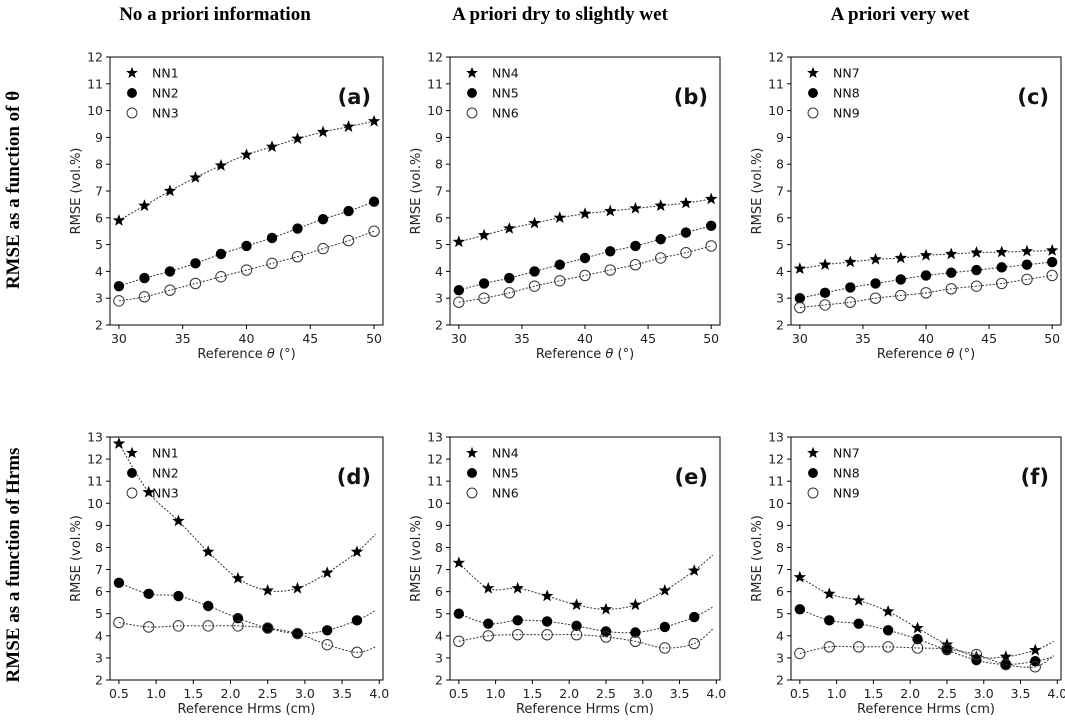  Describe the element at coordinates (439, 271) in the screenshot. I see `y-tick-label: 4` at that location.